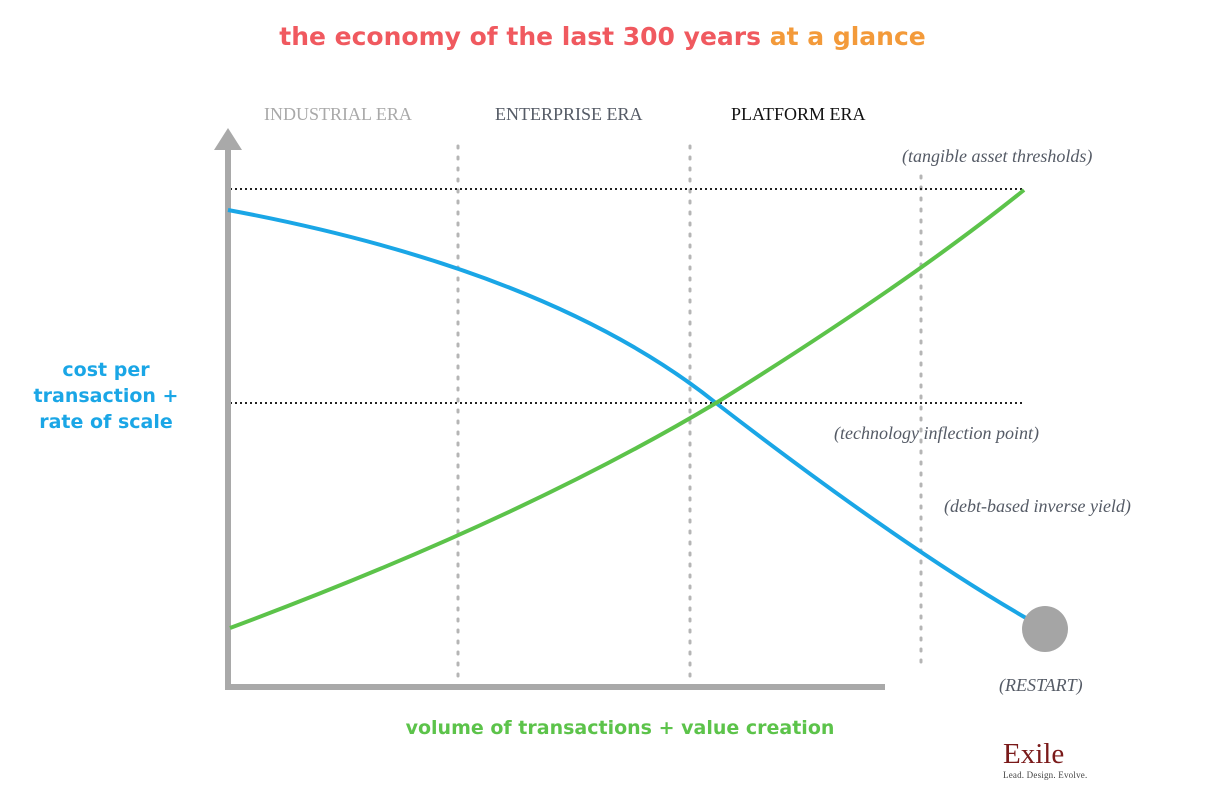  Describe the element at coordinates (620, 728) in the screenshot. I see `x-axis-label: volume of transactions + value creation` at that location.